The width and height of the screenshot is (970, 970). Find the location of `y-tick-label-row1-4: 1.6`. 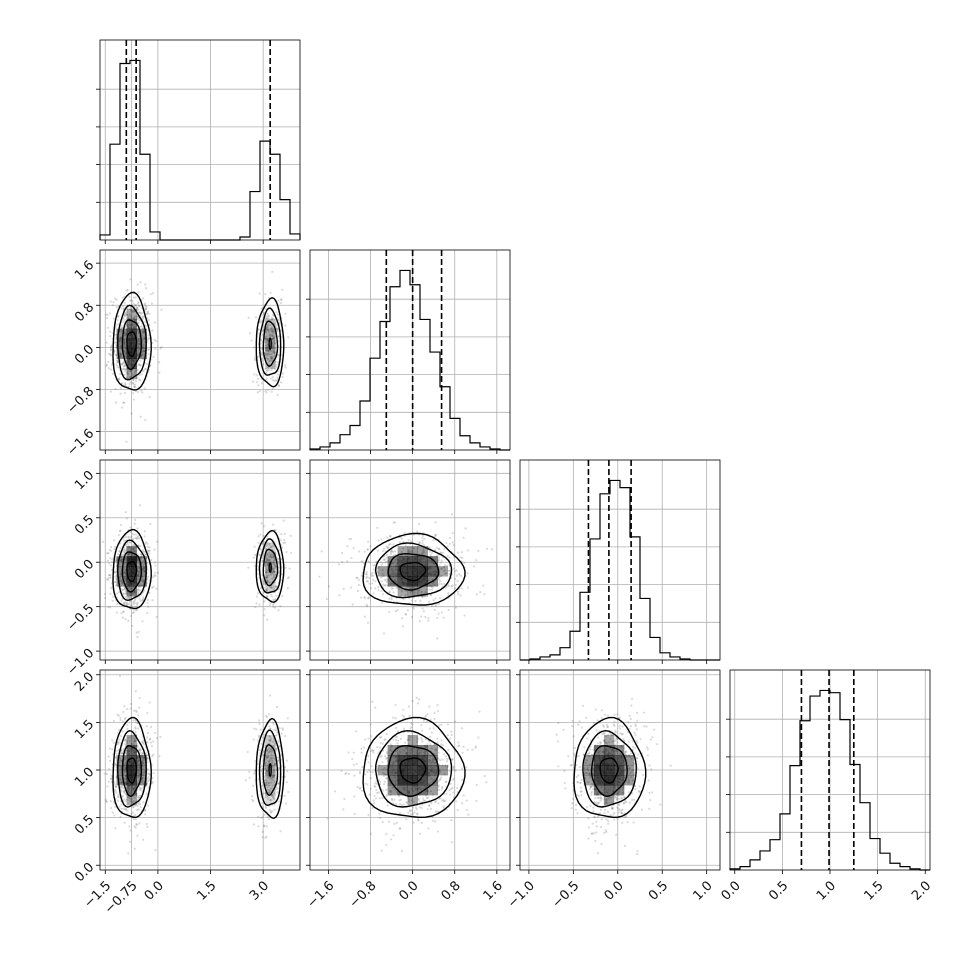

y-tick-label-row1-4: 1.6 is located at coordinates (84, 270).